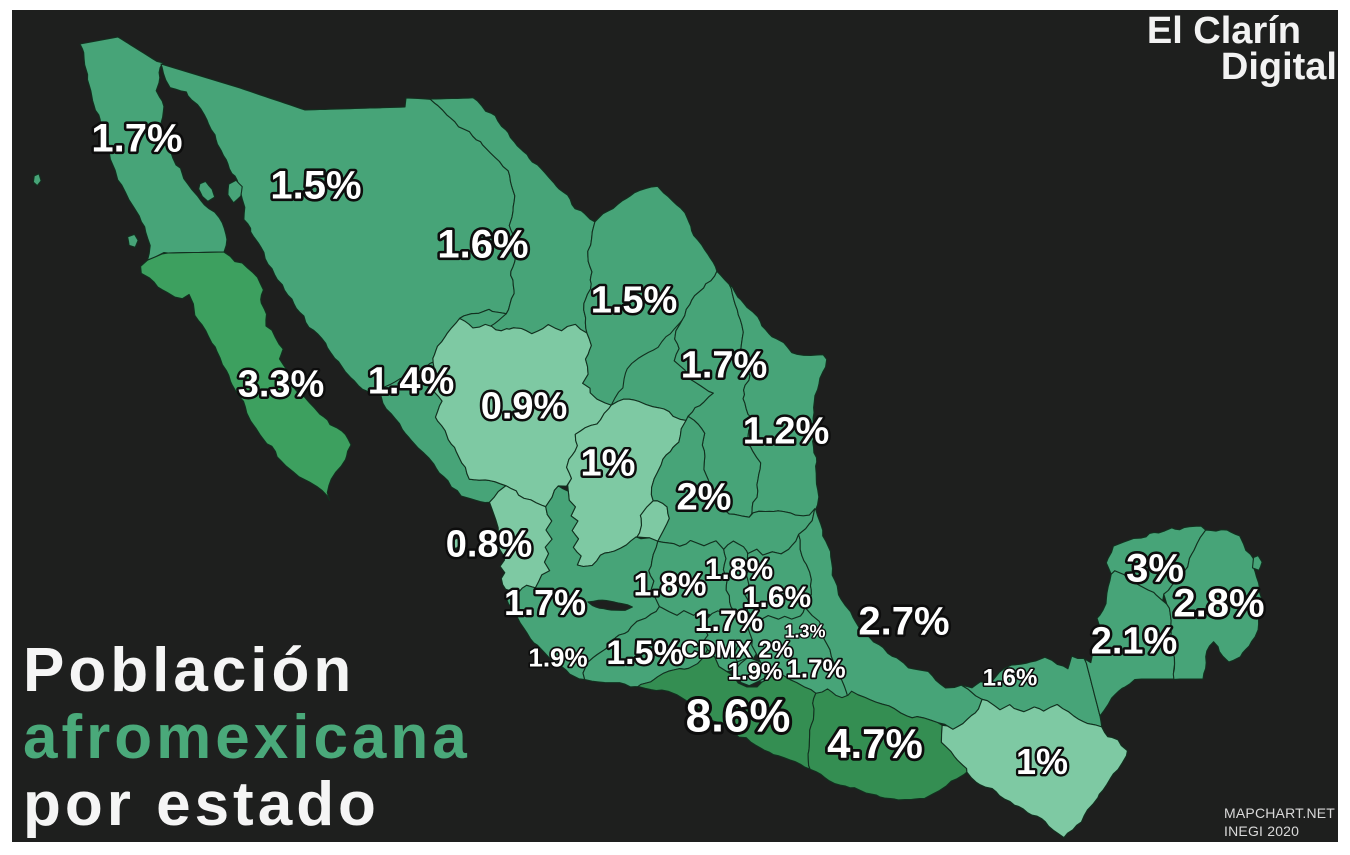 The width and height of the screenshot is (1350, 855). I want to click on state-label-yucatan: 3%, so click(1155, 568).